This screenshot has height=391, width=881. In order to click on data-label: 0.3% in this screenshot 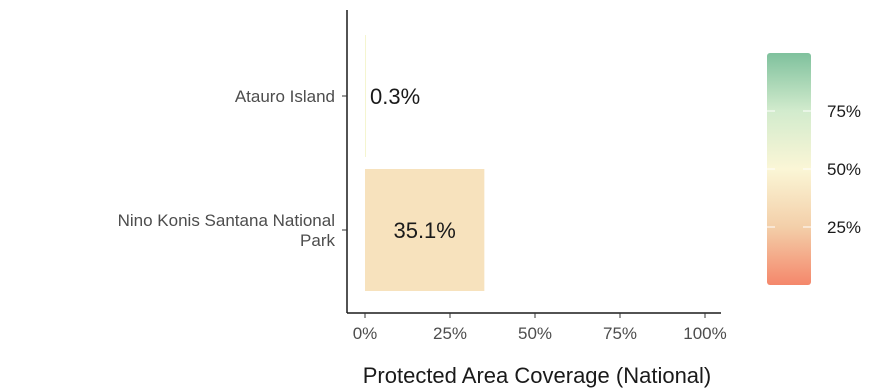, I will do `click(395, 96)`.